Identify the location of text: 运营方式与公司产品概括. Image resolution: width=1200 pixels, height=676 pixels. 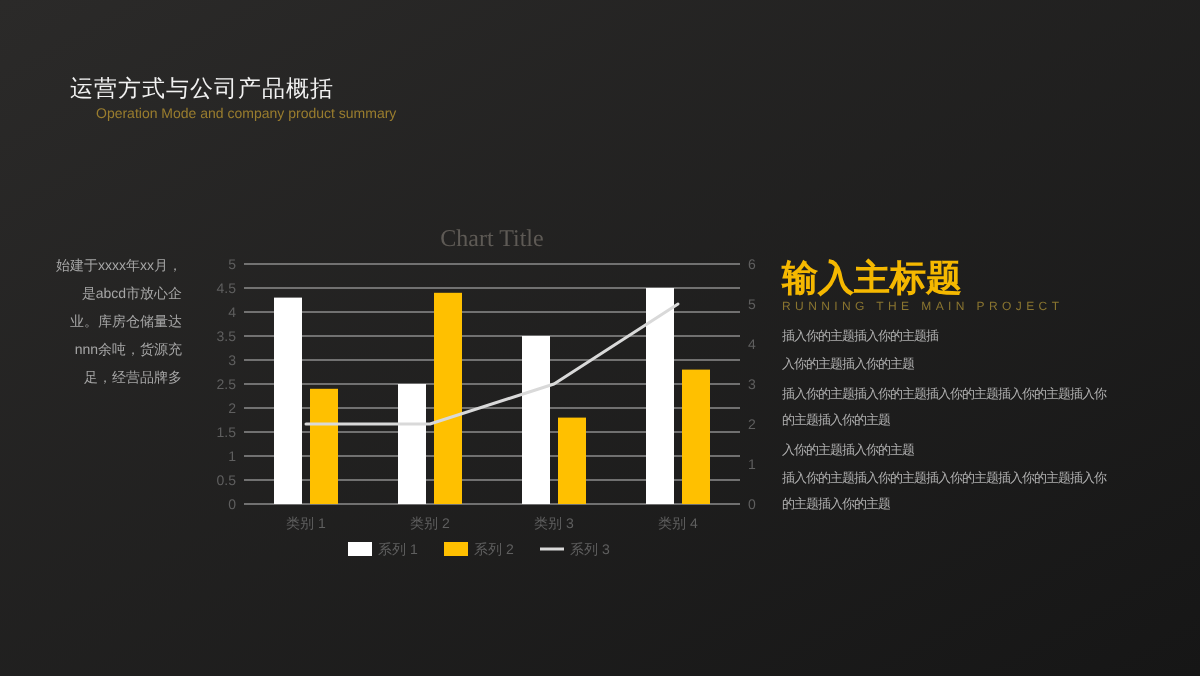
(202, 88).